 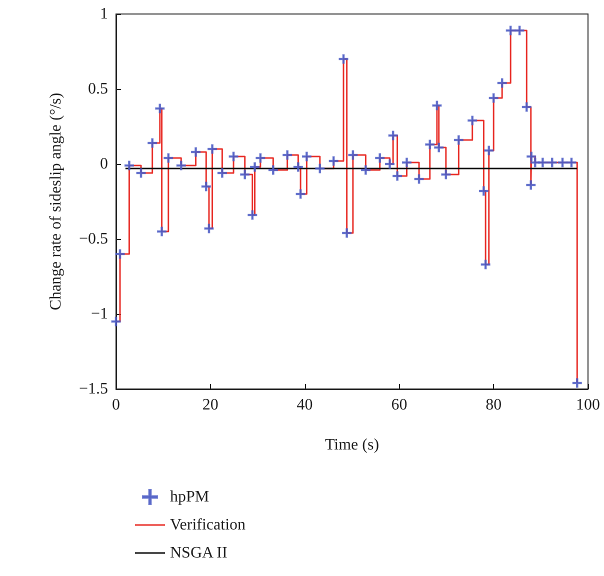 What do you see at coordinates (93, 389) in the screenshot?
I see `y-tick-label: −1.5` at bounding box center [93, 389].